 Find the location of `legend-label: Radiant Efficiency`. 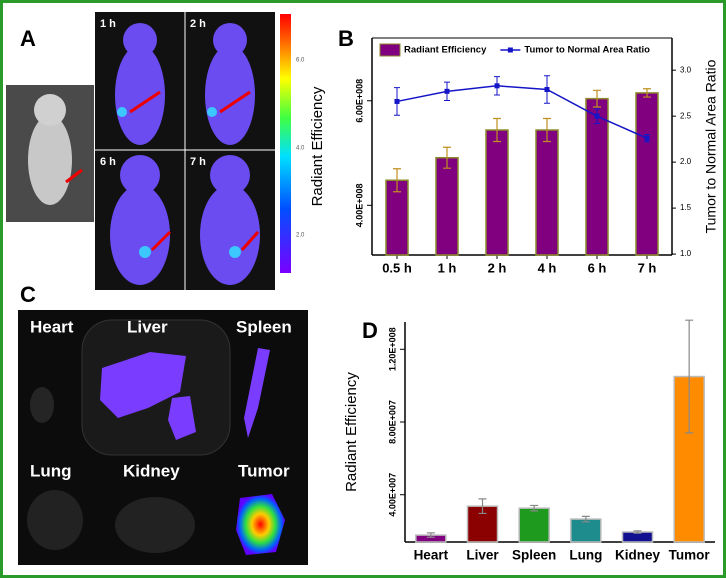

legend-label: Radiant Efficiency is located at coordinates (445, 50).